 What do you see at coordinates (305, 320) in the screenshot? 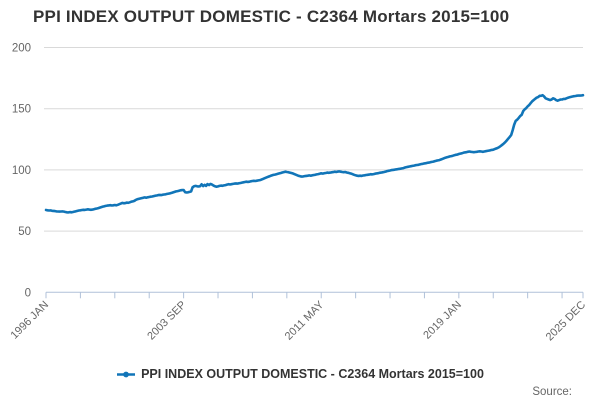
I see `x-axis-tick-label: 2011 MAY` at bounding box center [305, 320].